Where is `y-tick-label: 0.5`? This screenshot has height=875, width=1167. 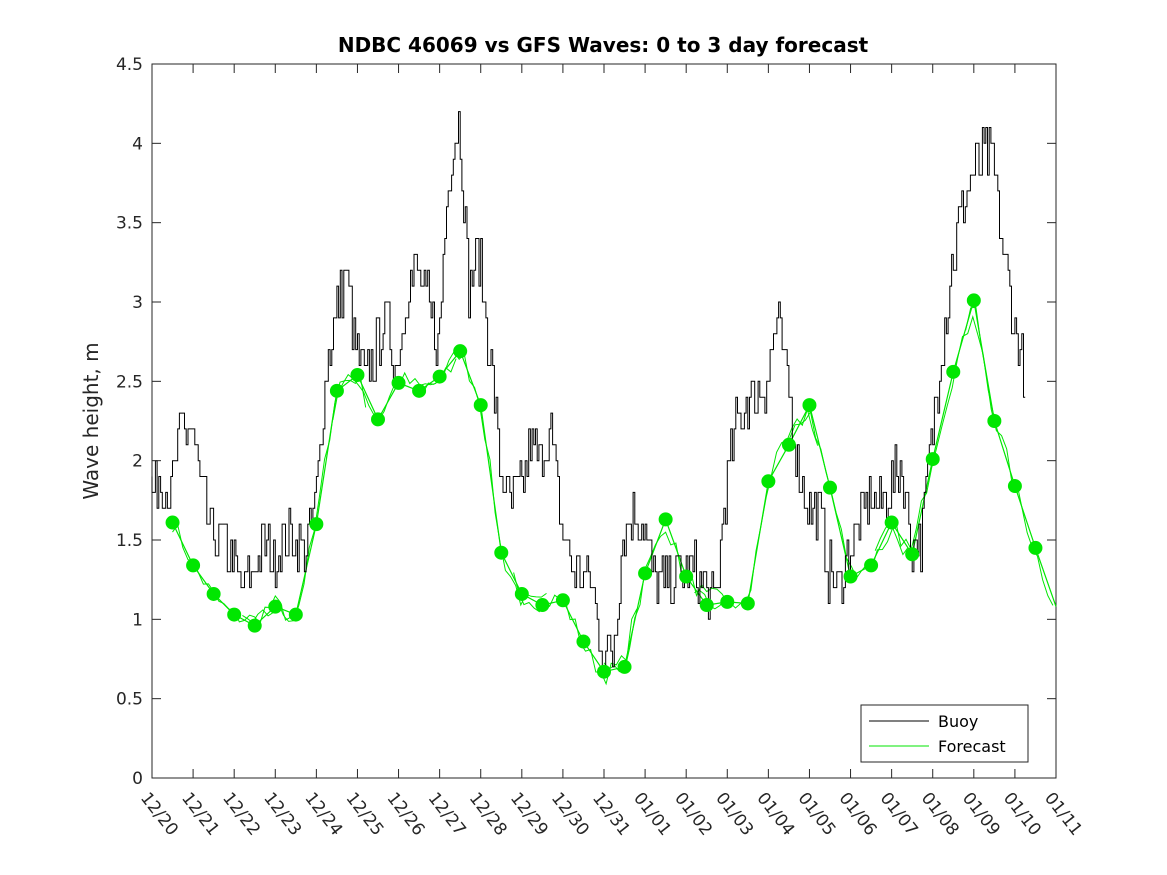
y-tick-label: 0.5 is located at coordinates (129, 700).